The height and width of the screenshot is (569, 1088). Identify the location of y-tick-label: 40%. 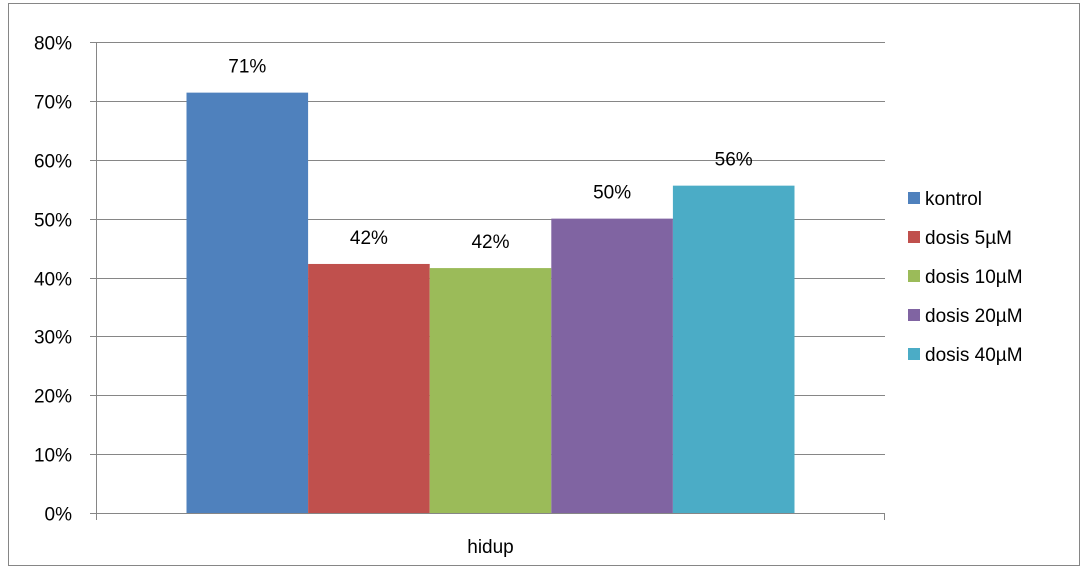
(53, 280).